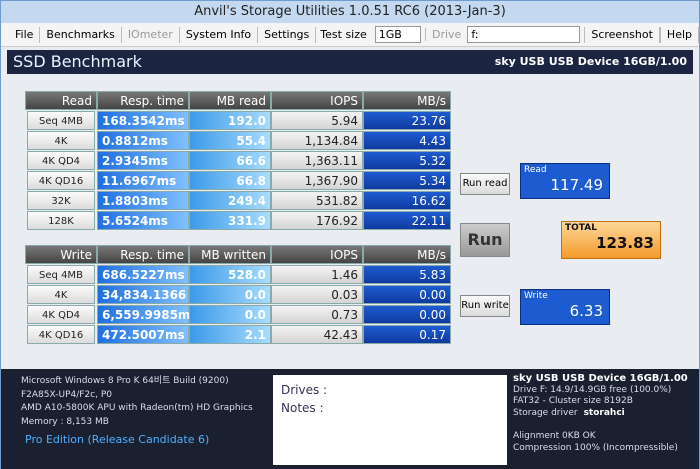  What do you see at coordinates (590, 61) in the screenshot?
I see `header-device: sky USB USB Device 16GB/1.00` at bounding box center [590, 61].